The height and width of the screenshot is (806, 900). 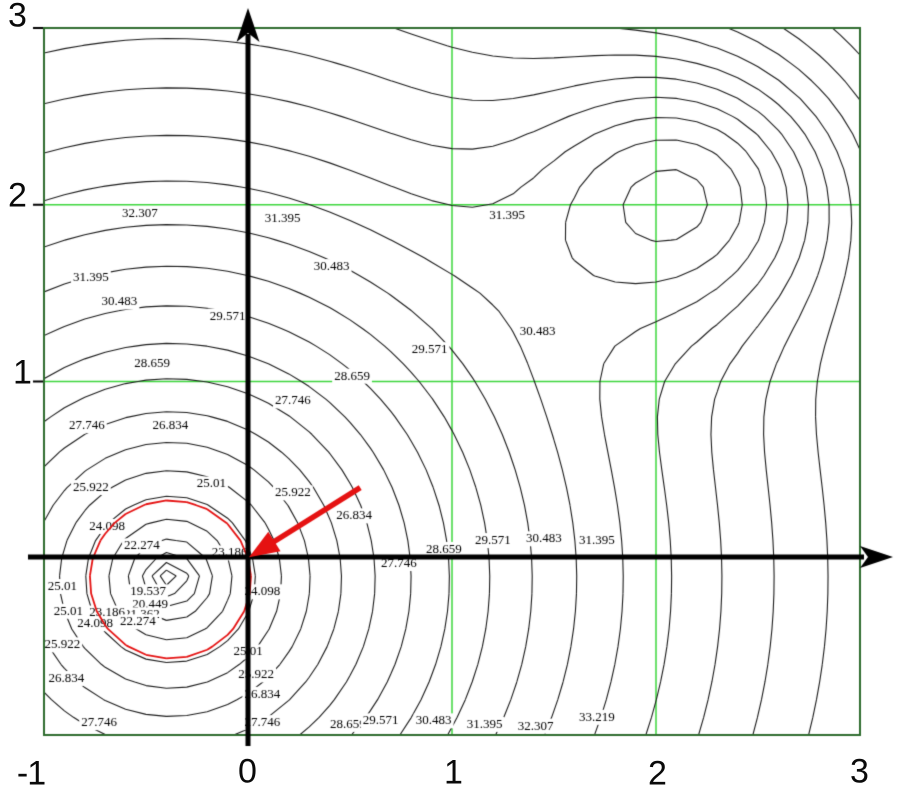 What do you see at coordinates (17, 17) in the screenshot?
I see `y-tick-label-3: 3` at bounding box center [17, 17].